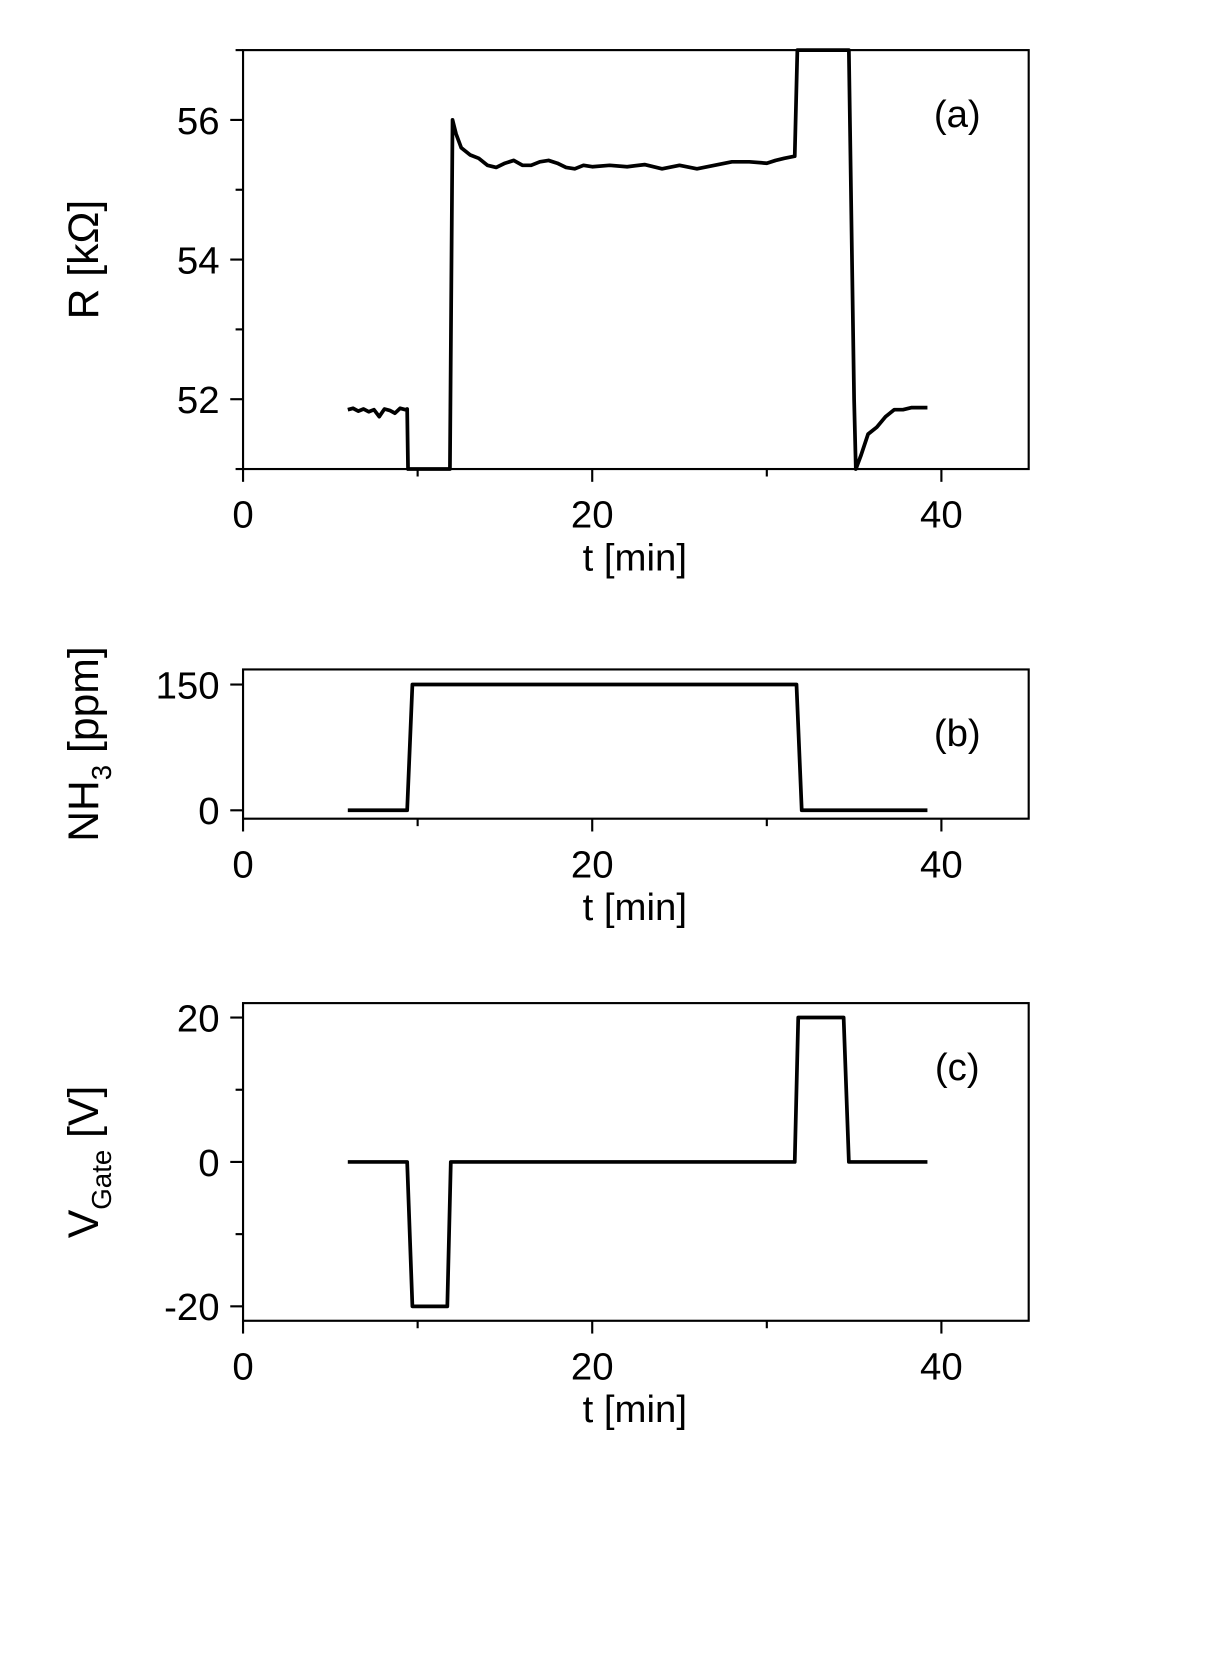  Describe the element at coordinates (84, 705) in the screenshot. I see `y-axis-label-part: [ppm]` at that location.